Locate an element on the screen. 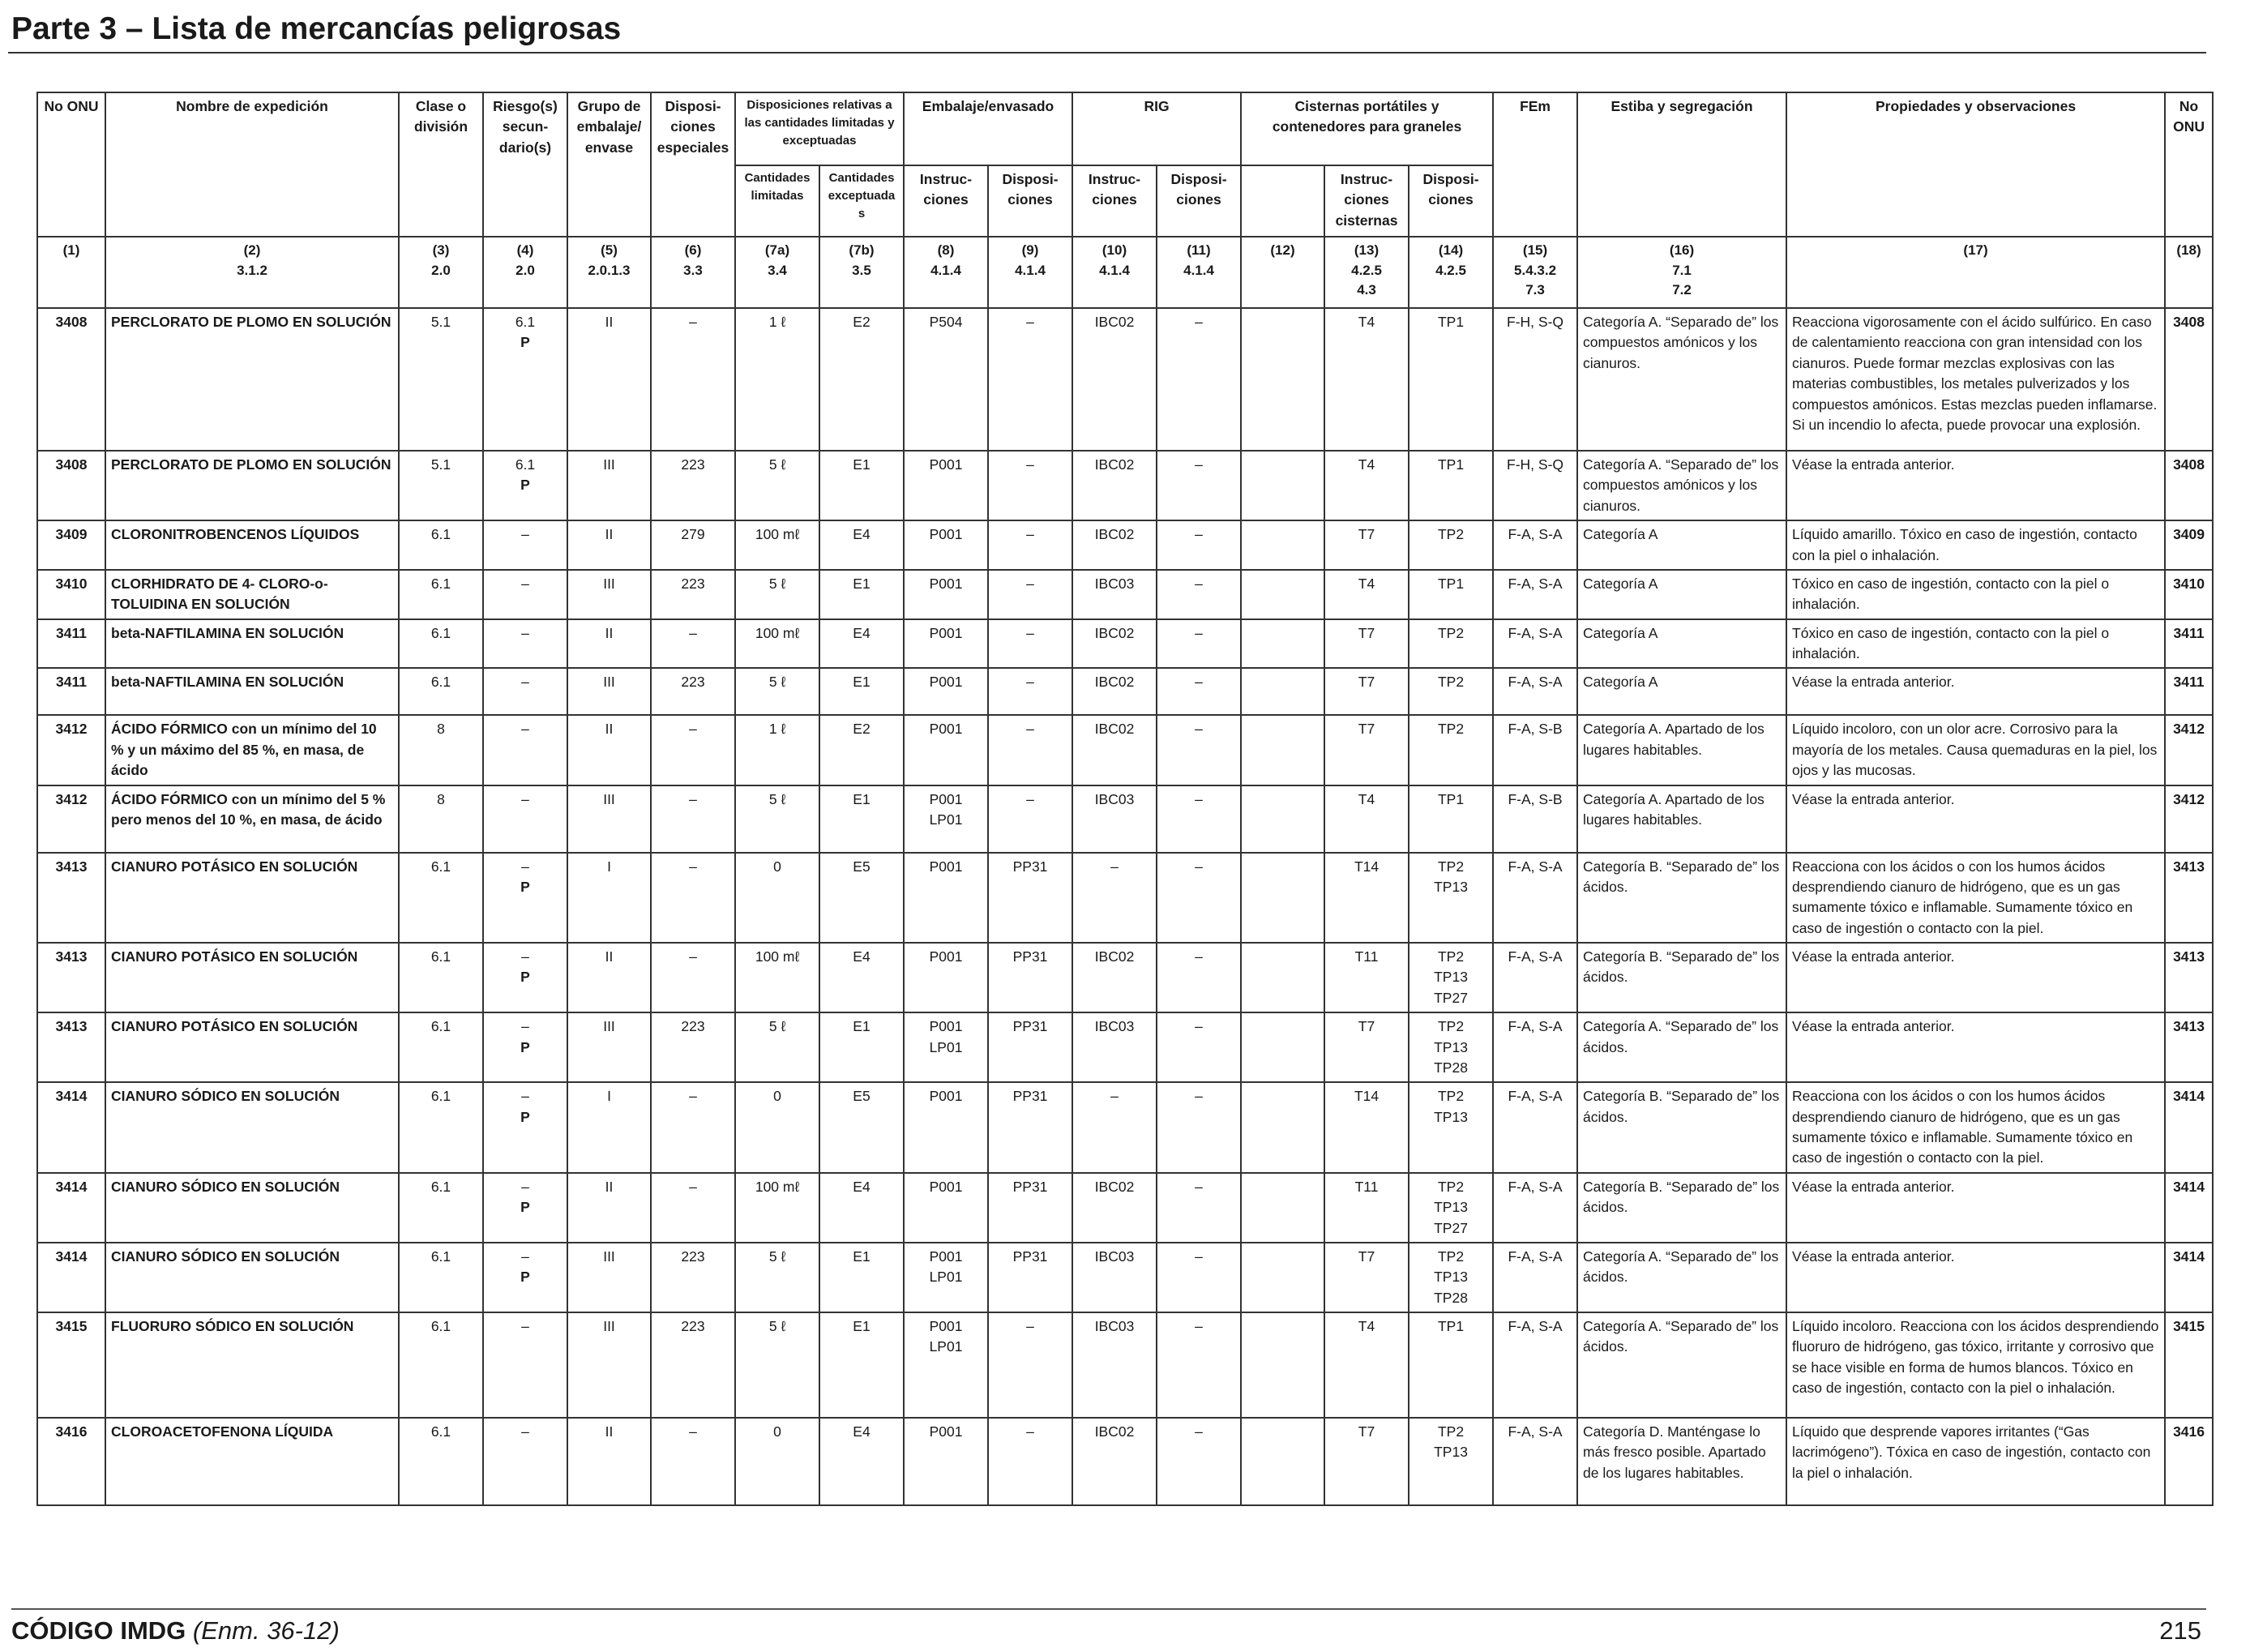 Image resolution: width=2250 pixels, height=1652 pixels. tank-provision-cell: TP2 TP13 TP27 is located at coordinates (1451, 978).